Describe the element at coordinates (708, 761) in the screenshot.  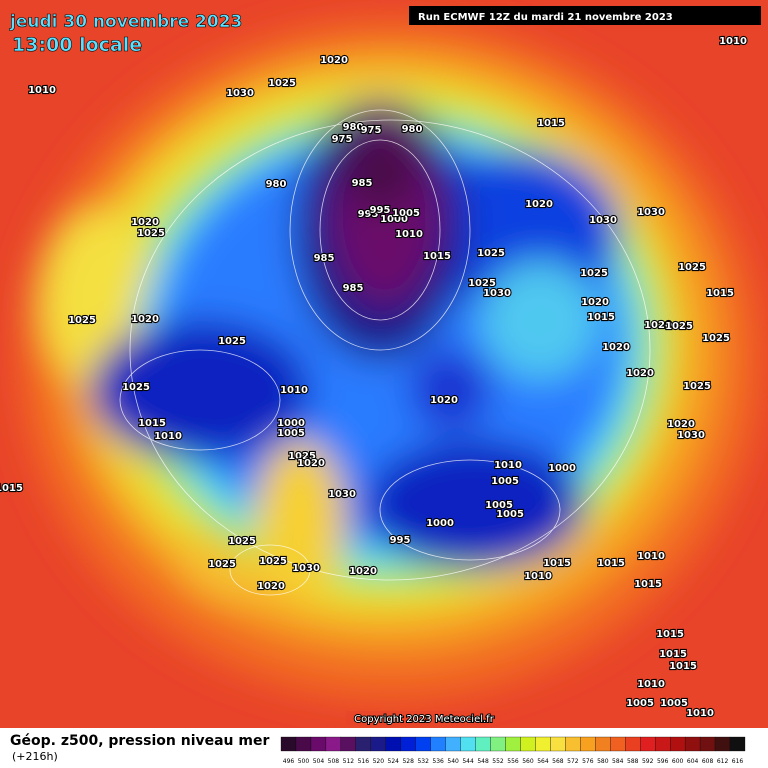
I see `colorbar-label: 608` at that location.